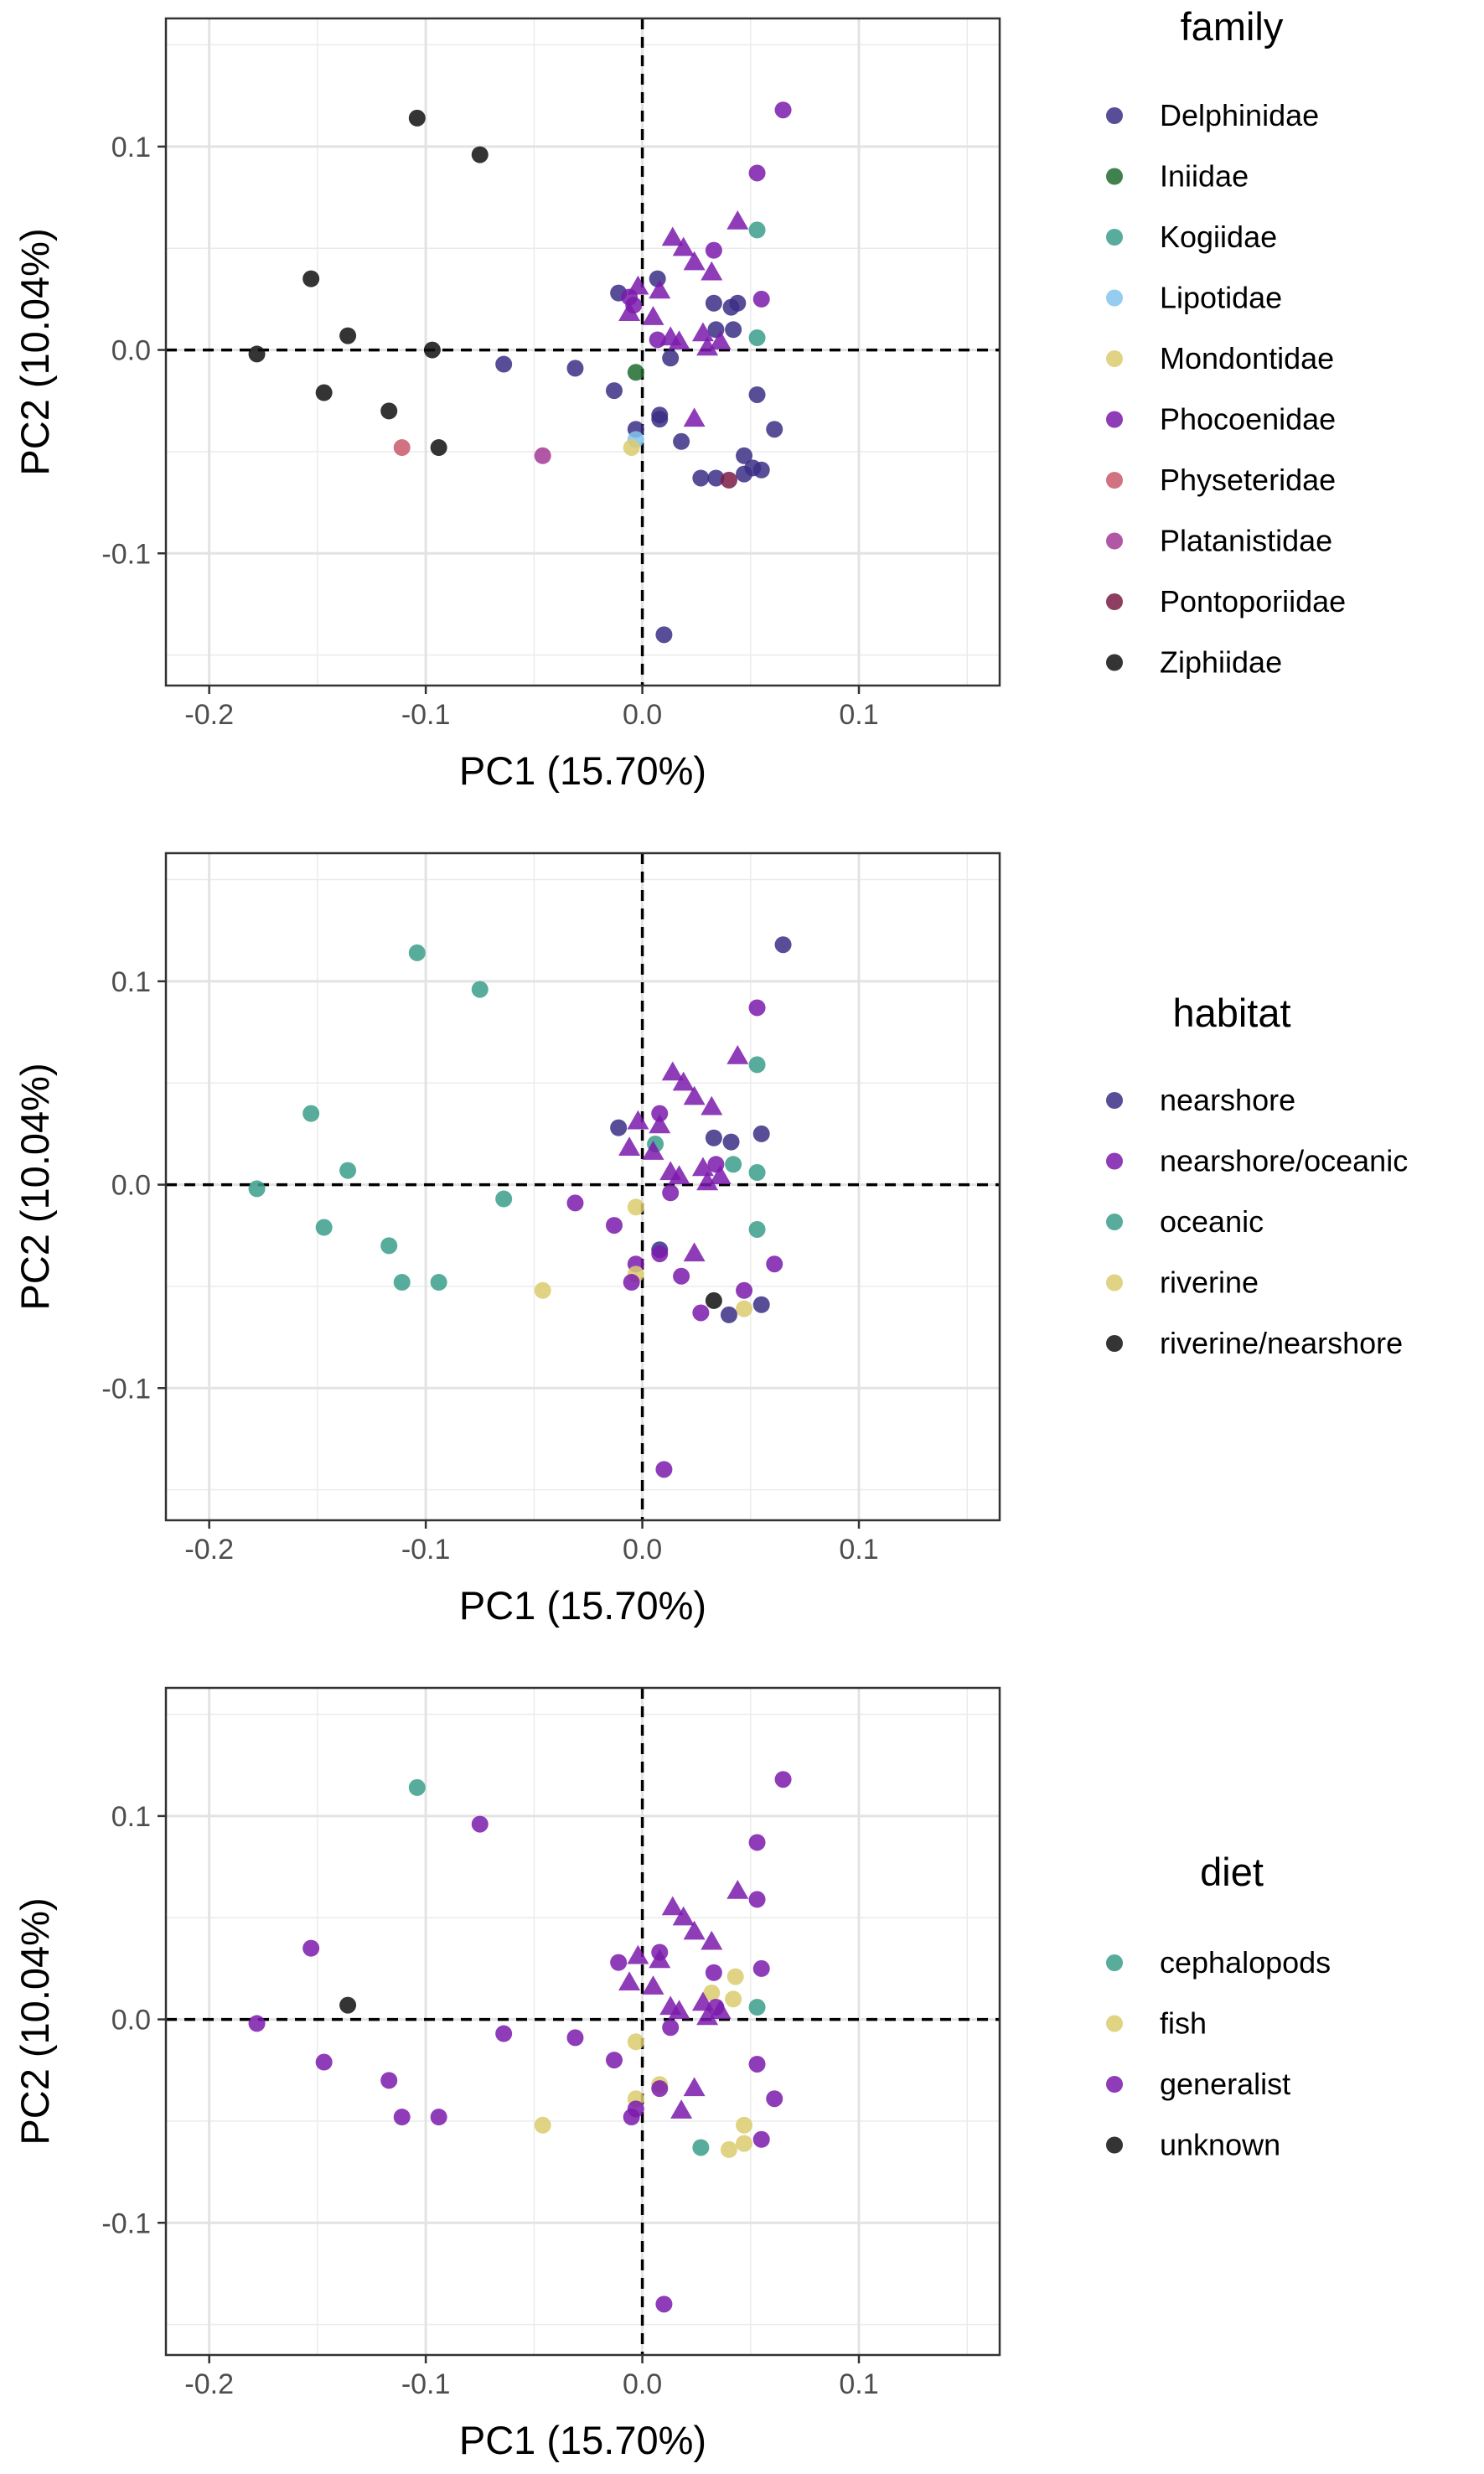  Describe the element at coordinates (1245, 1962) in the screenshot. I see `legend-label: cephalopods` at that location.